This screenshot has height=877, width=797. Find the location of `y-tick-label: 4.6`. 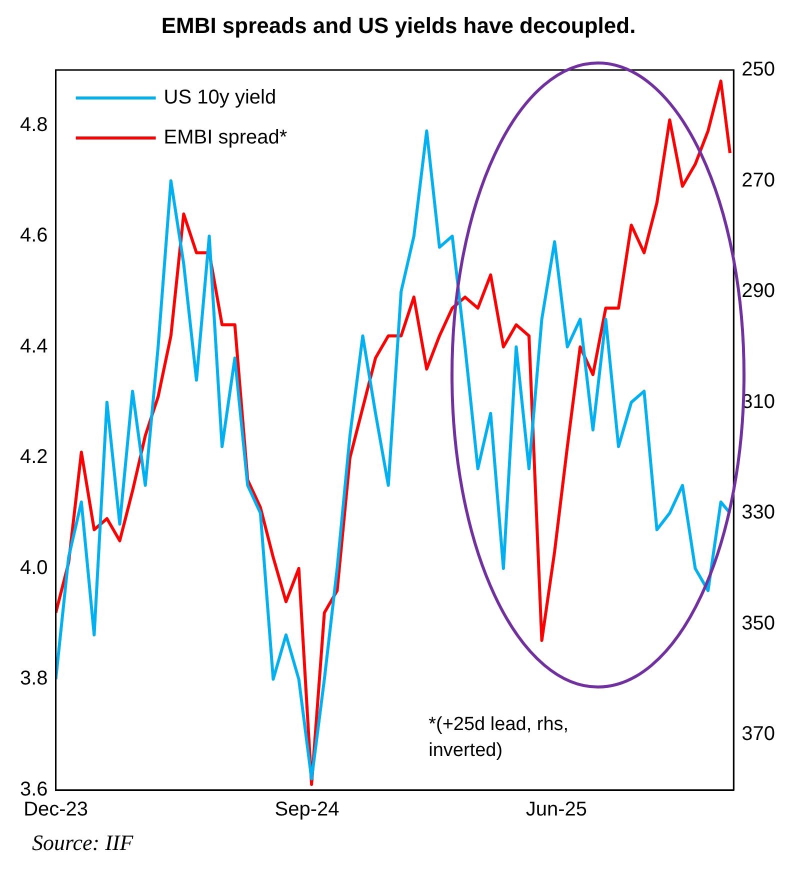

y-tick-label: 4.6 is located at coordinates (34, 235).